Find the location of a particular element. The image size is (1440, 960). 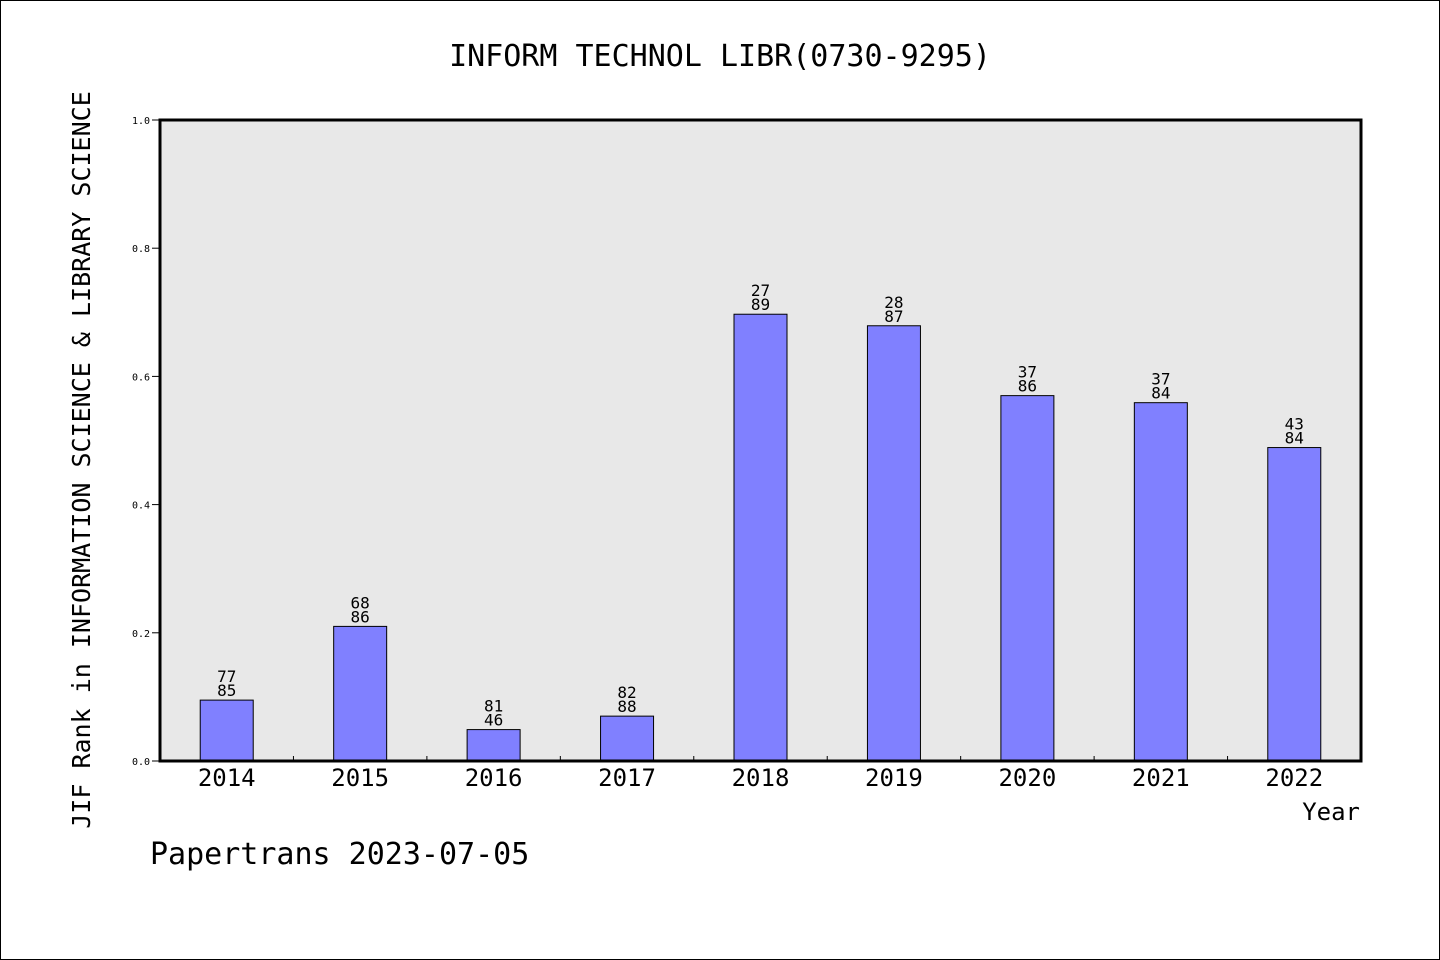

x-tick-label: 2015 is located at coordinates (360, 778).